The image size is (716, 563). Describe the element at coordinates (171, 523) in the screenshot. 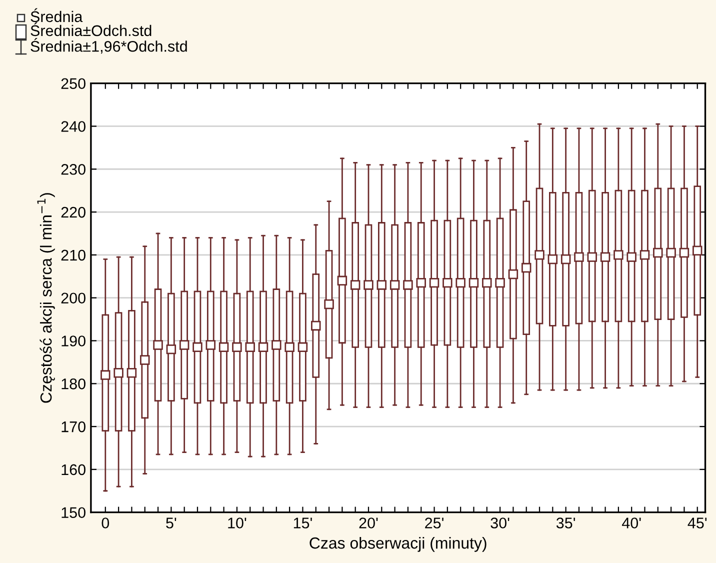

I see `x-tick-label: 5'` at that location.